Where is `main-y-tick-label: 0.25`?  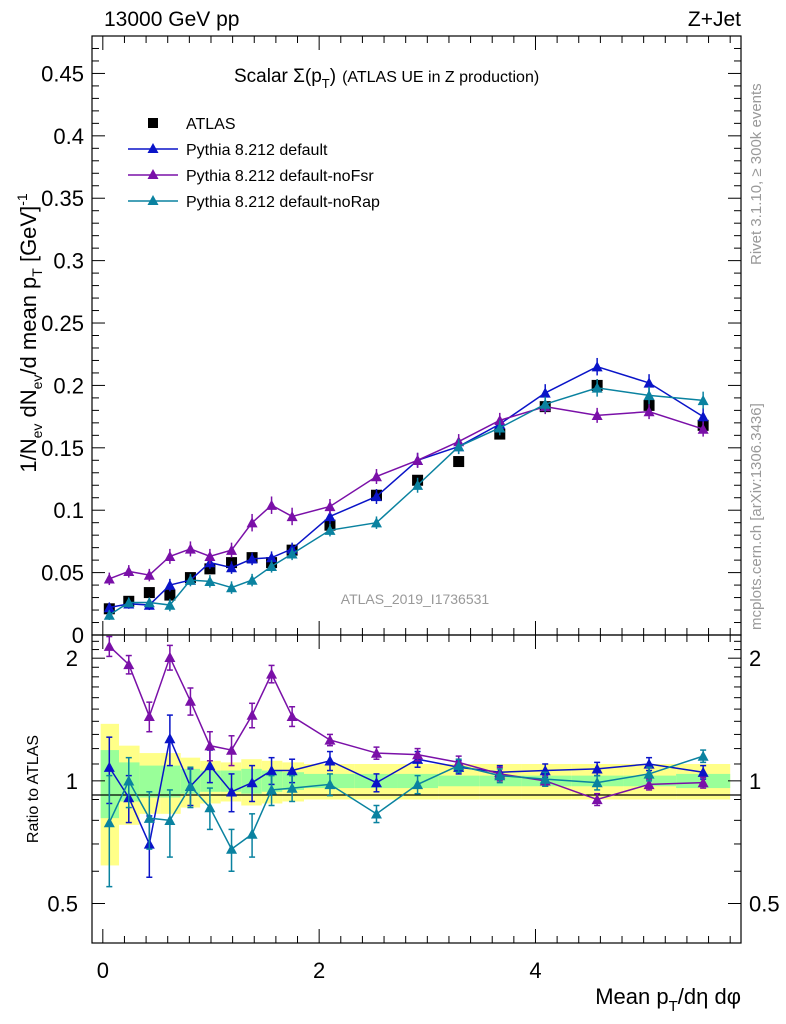
main-y-tick-label: 0.25 is located at coordinates (62, 323).